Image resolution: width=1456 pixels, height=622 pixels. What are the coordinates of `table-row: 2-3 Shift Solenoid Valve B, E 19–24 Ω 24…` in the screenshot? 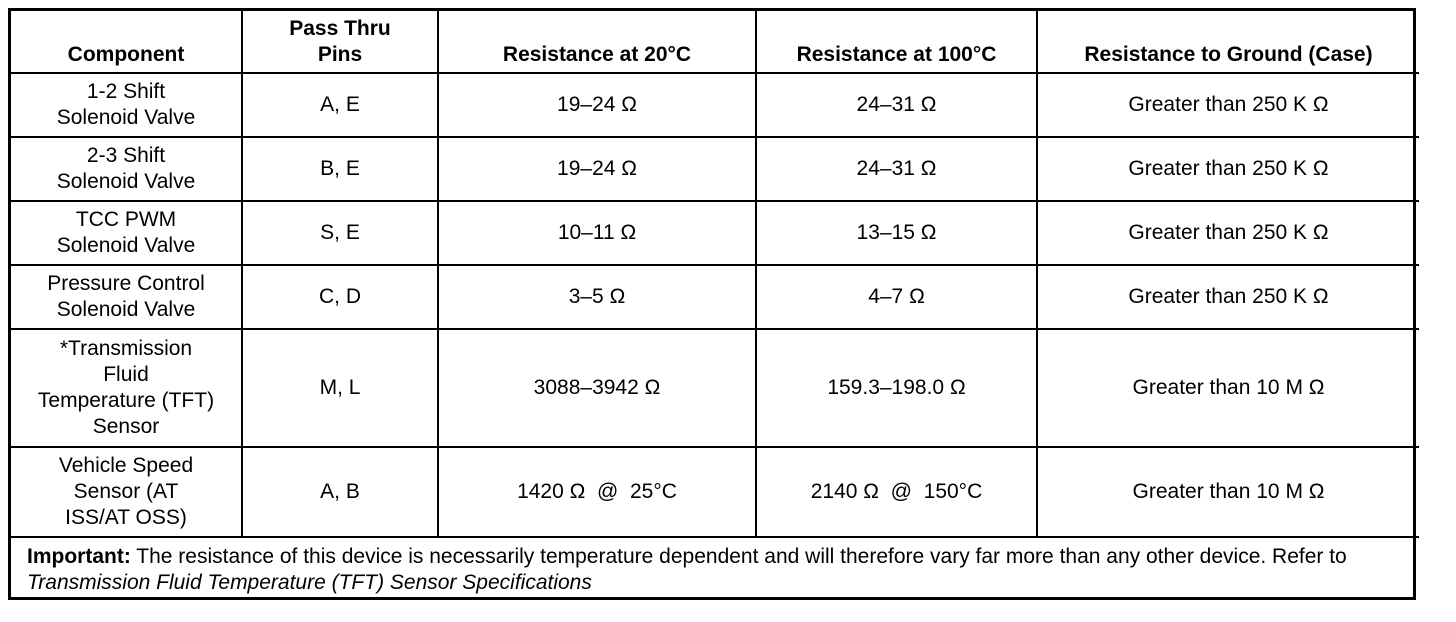 It's located at (715, 169).